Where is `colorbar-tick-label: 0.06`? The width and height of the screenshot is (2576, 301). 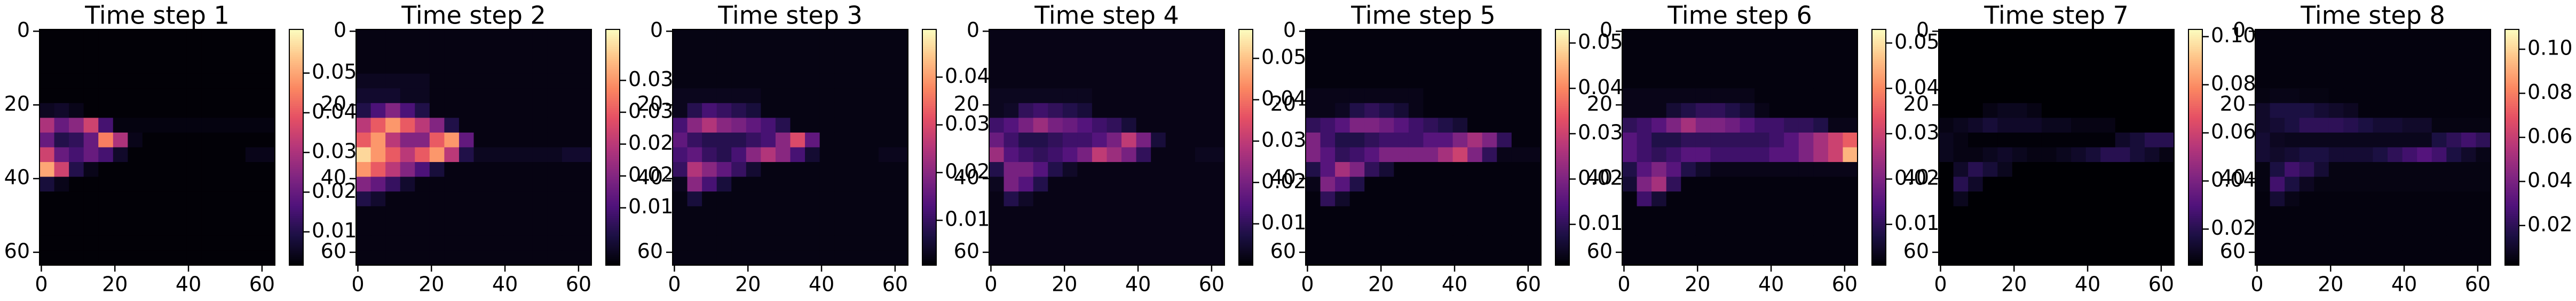 colorbar-tick-label: 0.06 is located at coordinates (2233, 131).